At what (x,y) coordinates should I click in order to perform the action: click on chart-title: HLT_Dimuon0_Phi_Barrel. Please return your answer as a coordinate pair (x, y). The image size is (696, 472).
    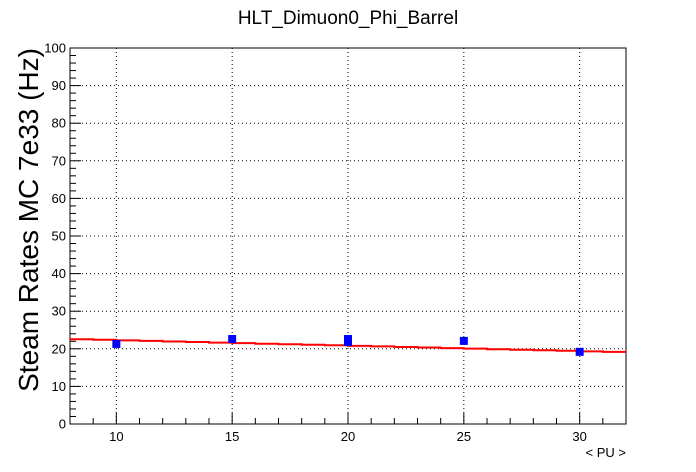
    Looking at the image, I should click on (348, 18).